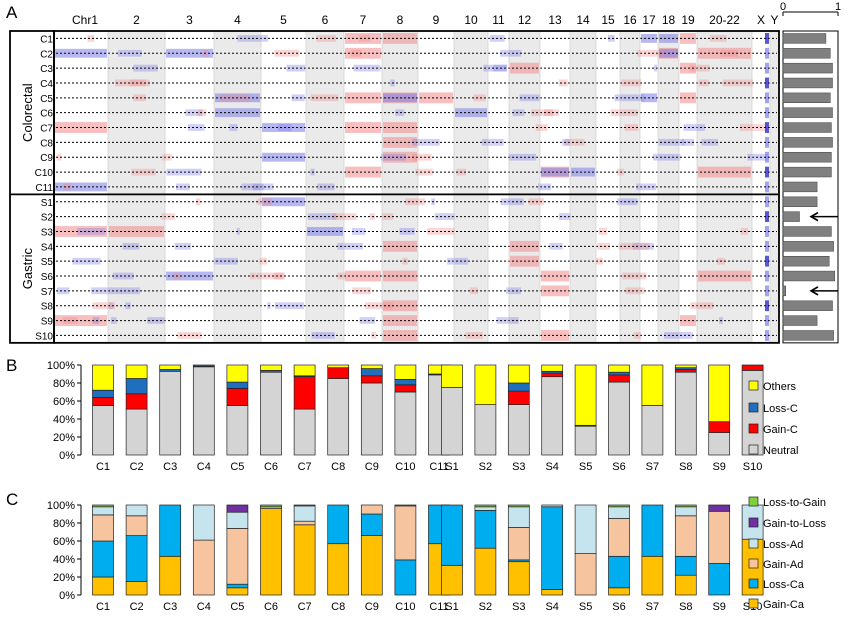 This screenshot has height=621, width=850. I want to click on panel-c-legend-label: Gain-Ca, so click(784, 605).